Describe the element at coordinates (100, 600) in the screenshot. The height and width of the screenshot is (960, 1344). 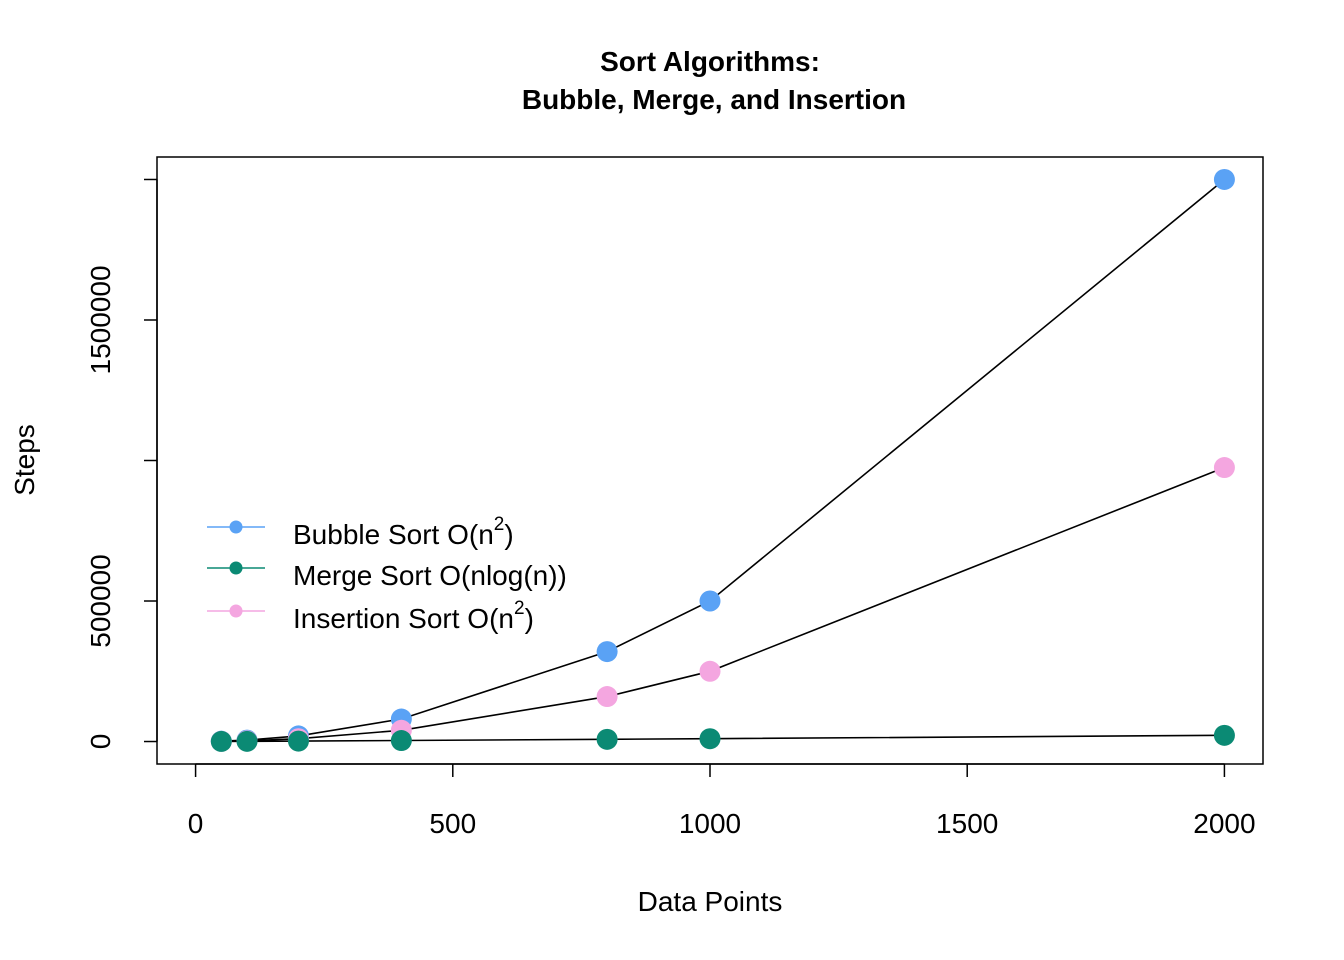
I see `y-tick-label: 500000` at that location.